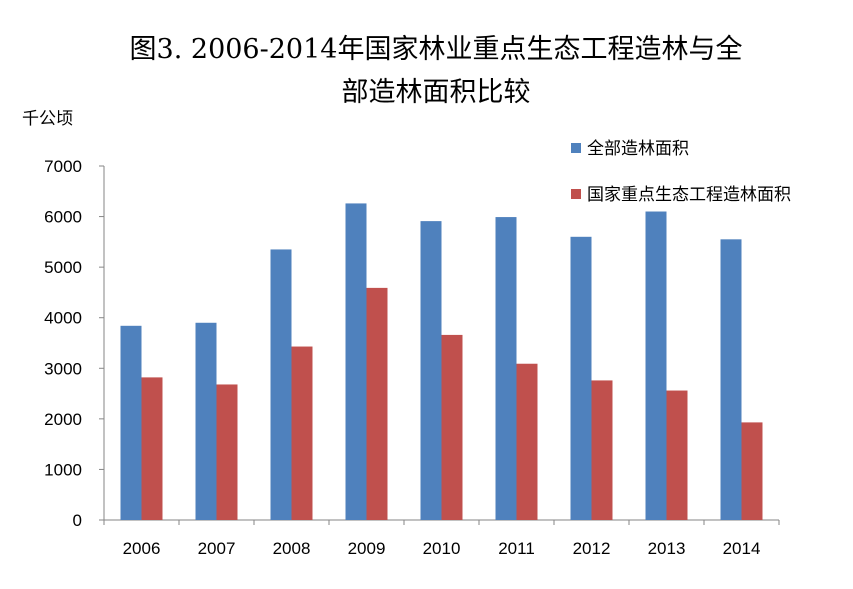 The image size is (853, 589). Describe the element at coordinates (63, 368) in the screenshot. I see `y-tick-label: 3000` at that location.